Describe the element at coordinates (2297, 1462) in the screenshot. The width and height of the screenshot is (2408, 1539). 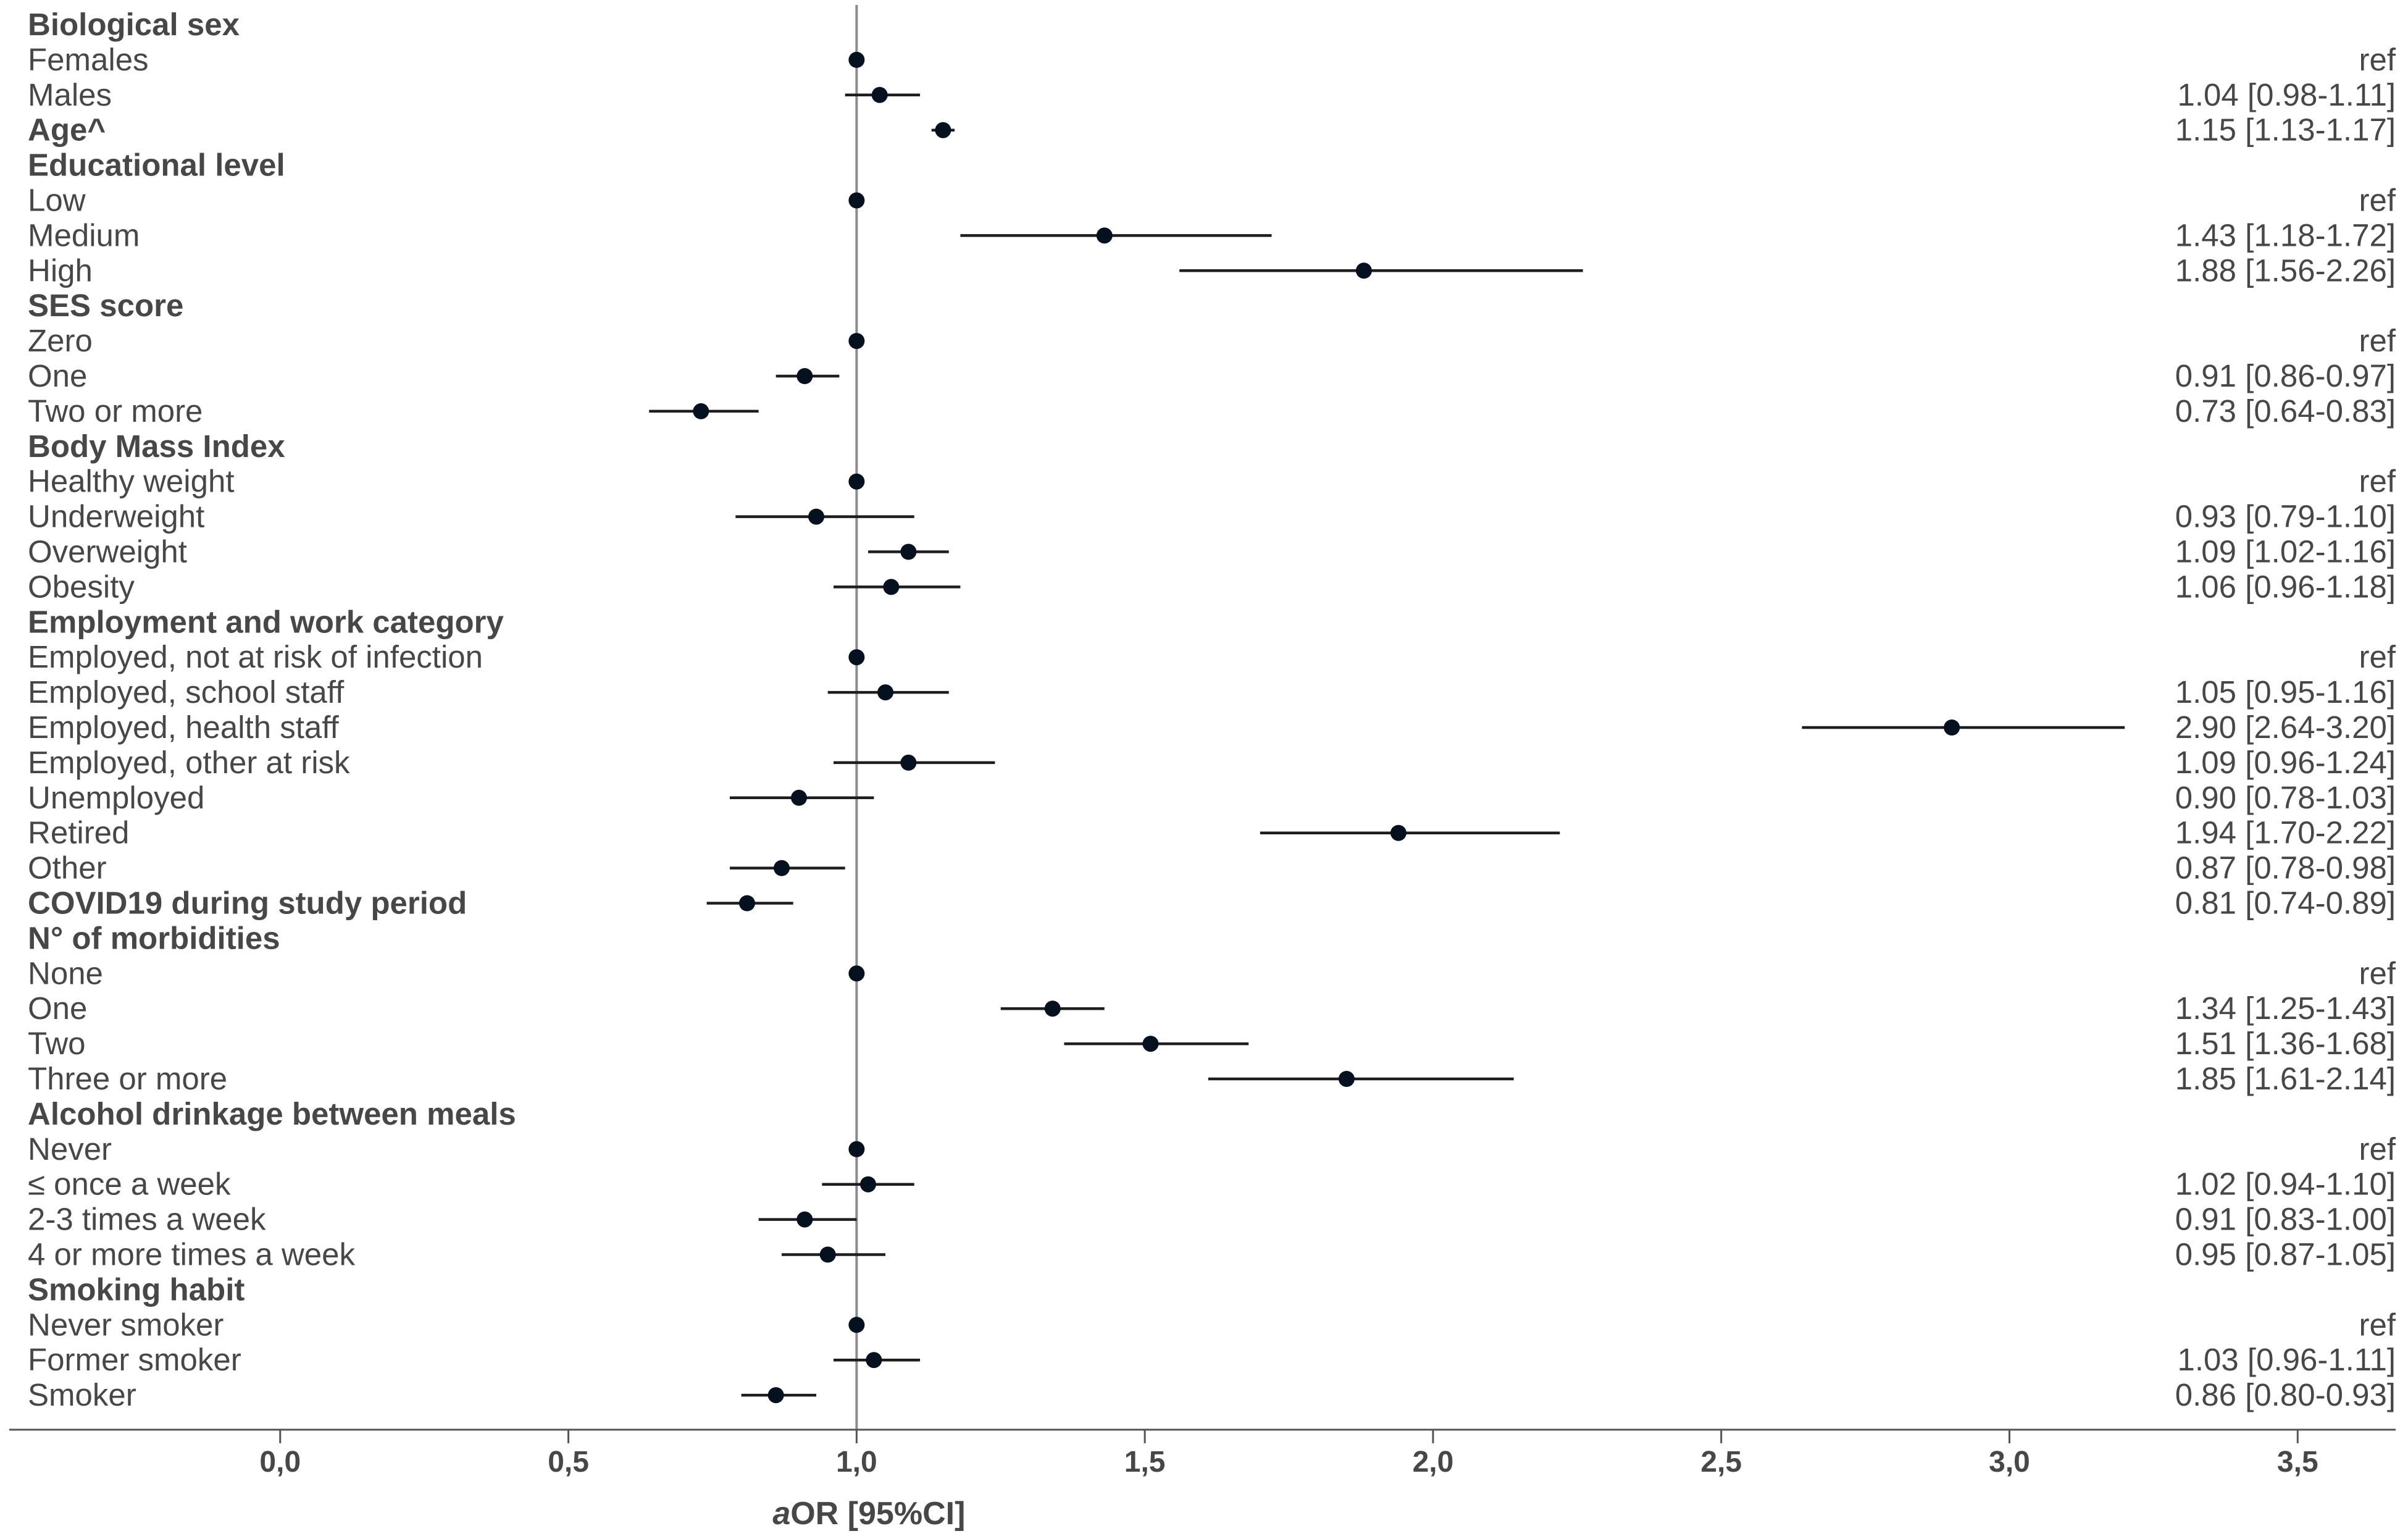
I see `x-tick-label: 3,5` at that location.